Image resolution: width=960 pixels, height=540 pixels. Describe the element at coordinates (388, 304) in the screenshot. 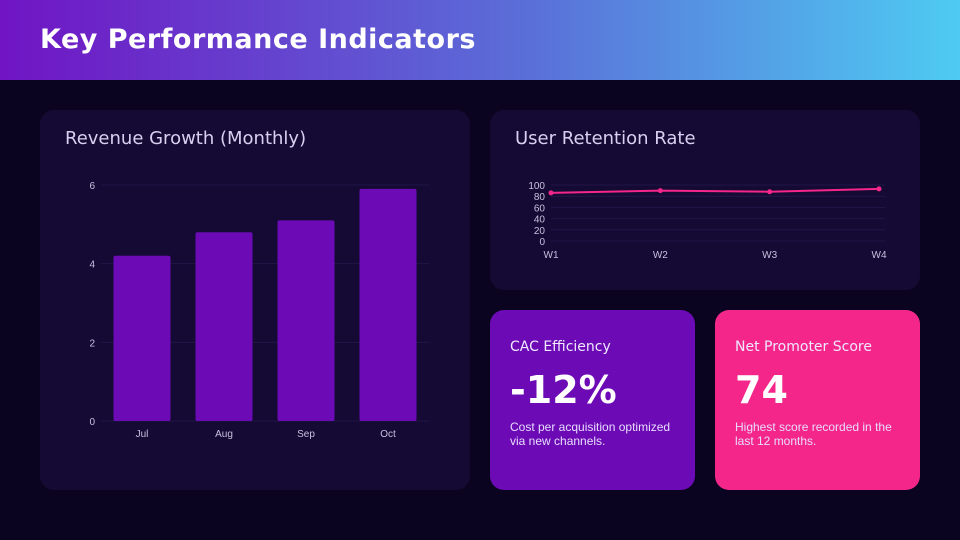

I see `bar-oct` at that location.